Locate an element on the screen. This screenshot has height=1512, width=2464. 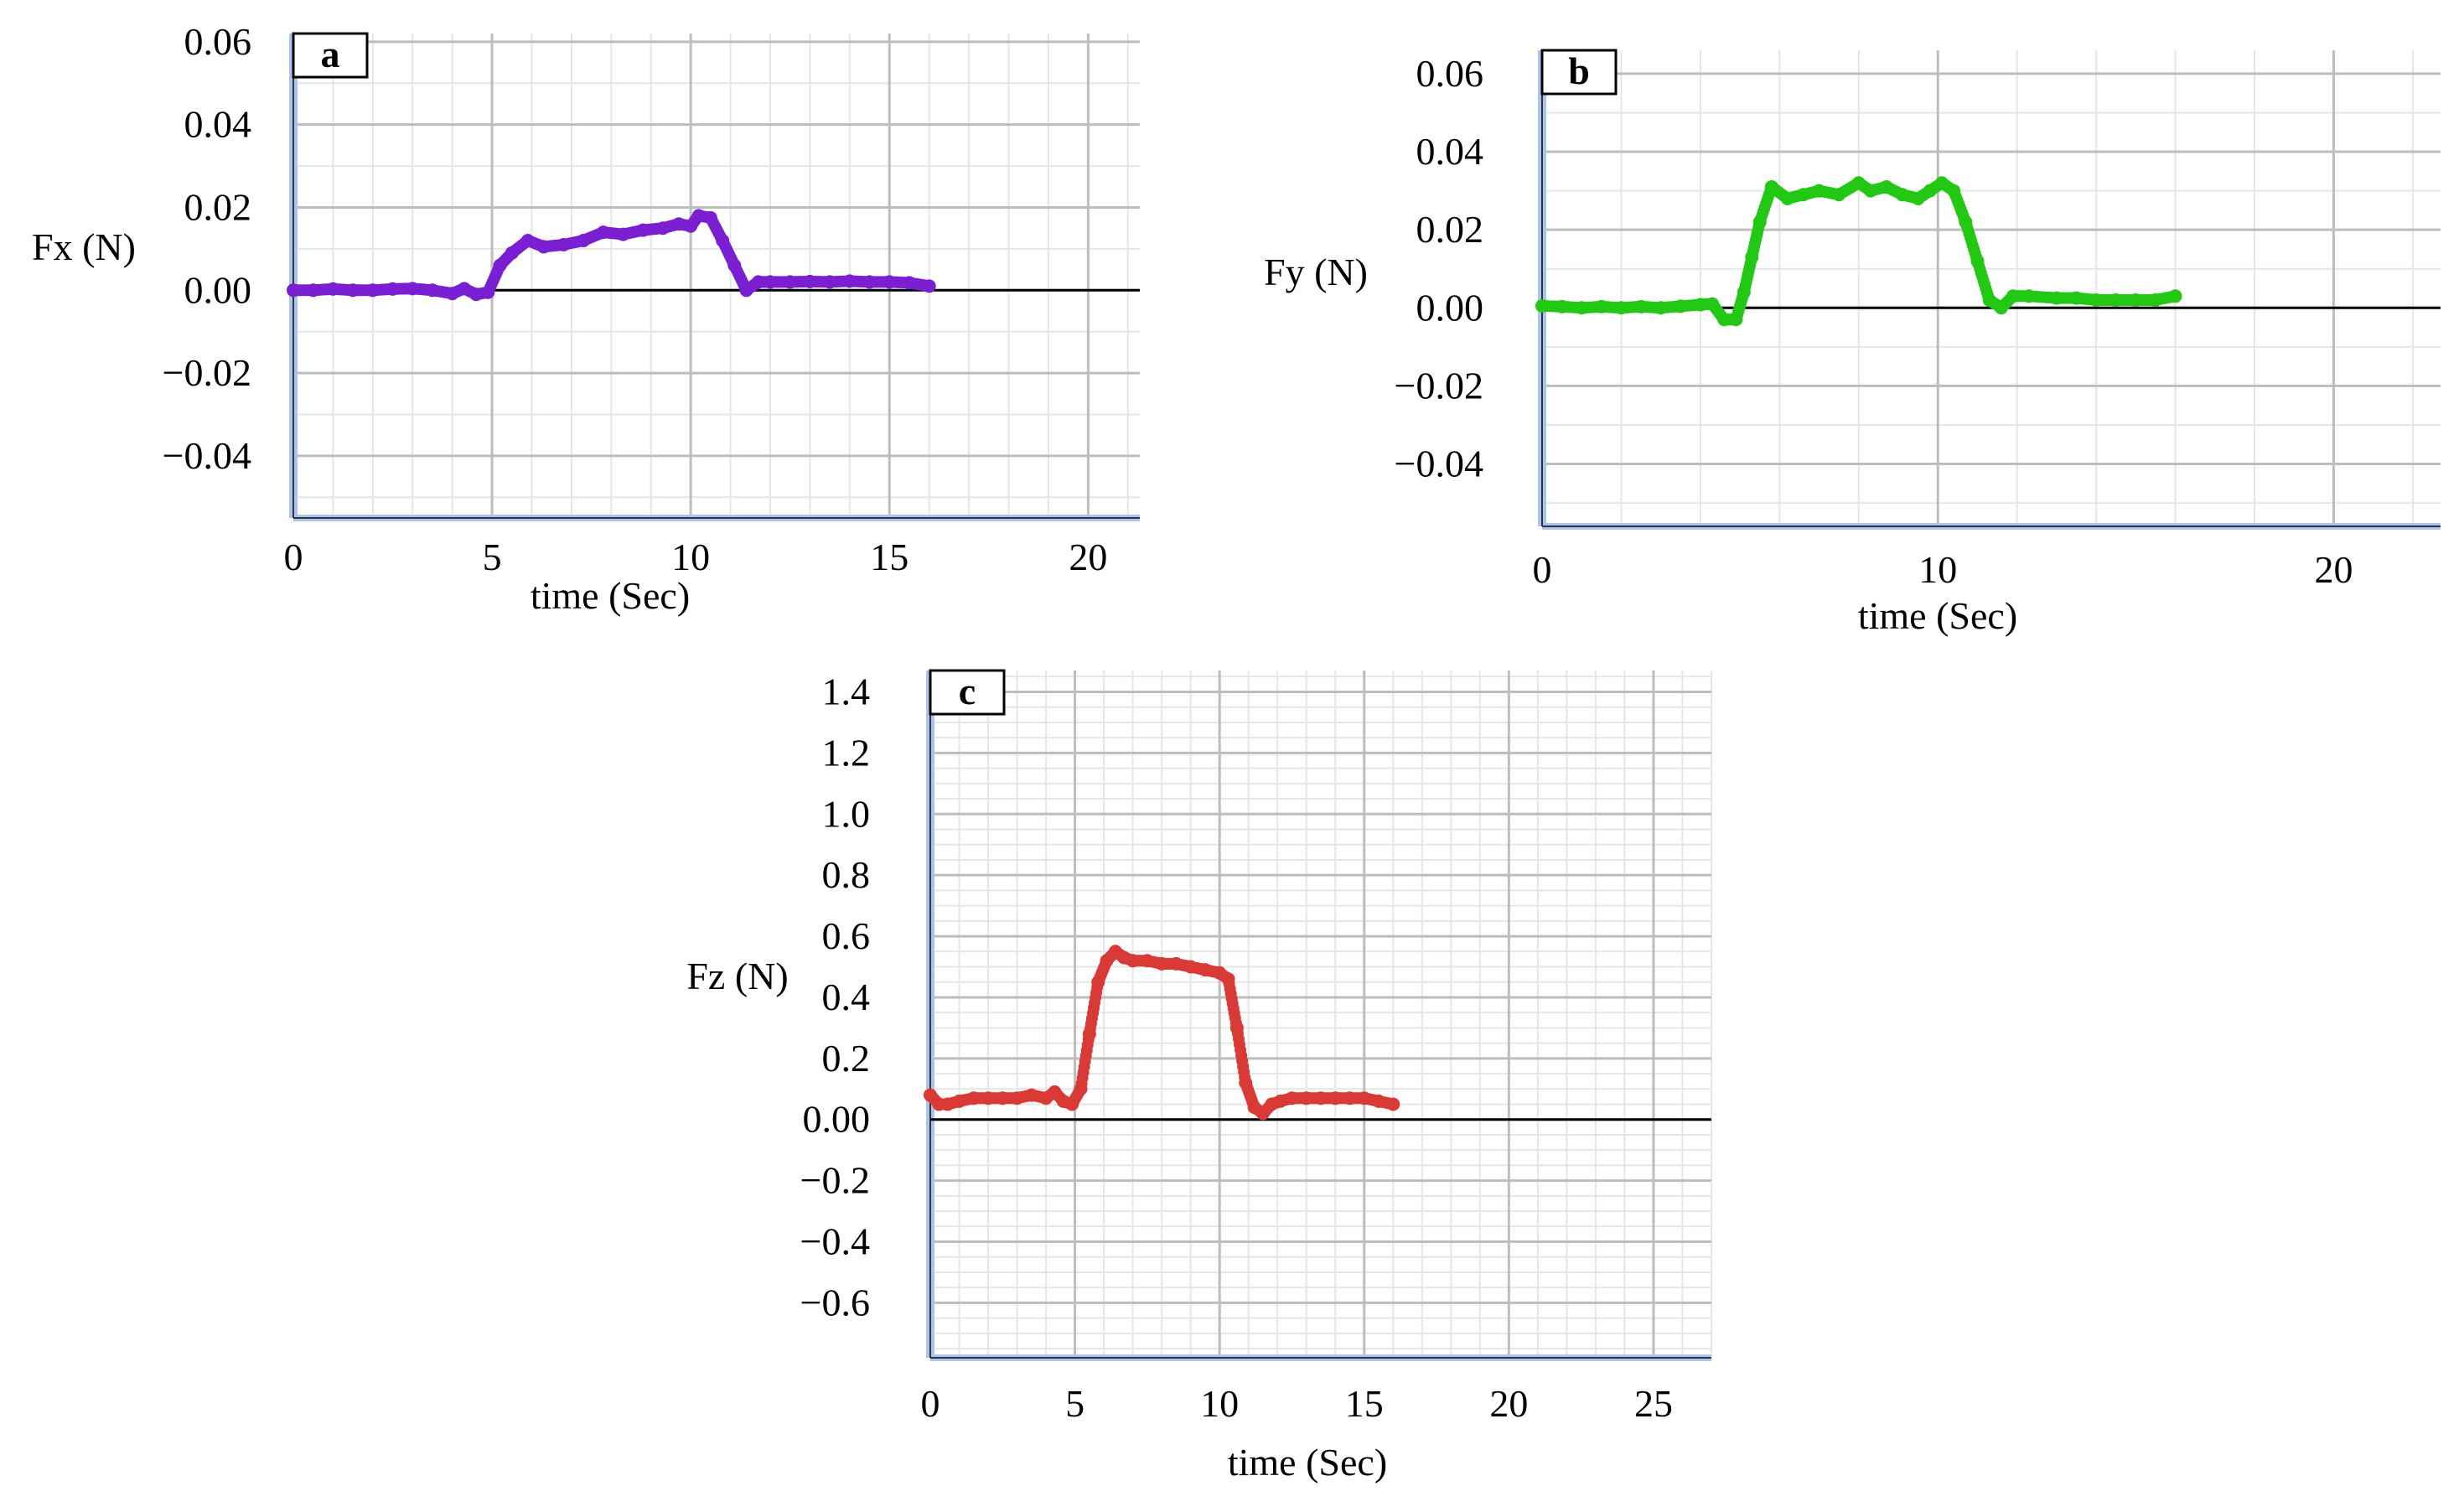
y-tick-label: 1.0 is located at coordinates (846, 813).